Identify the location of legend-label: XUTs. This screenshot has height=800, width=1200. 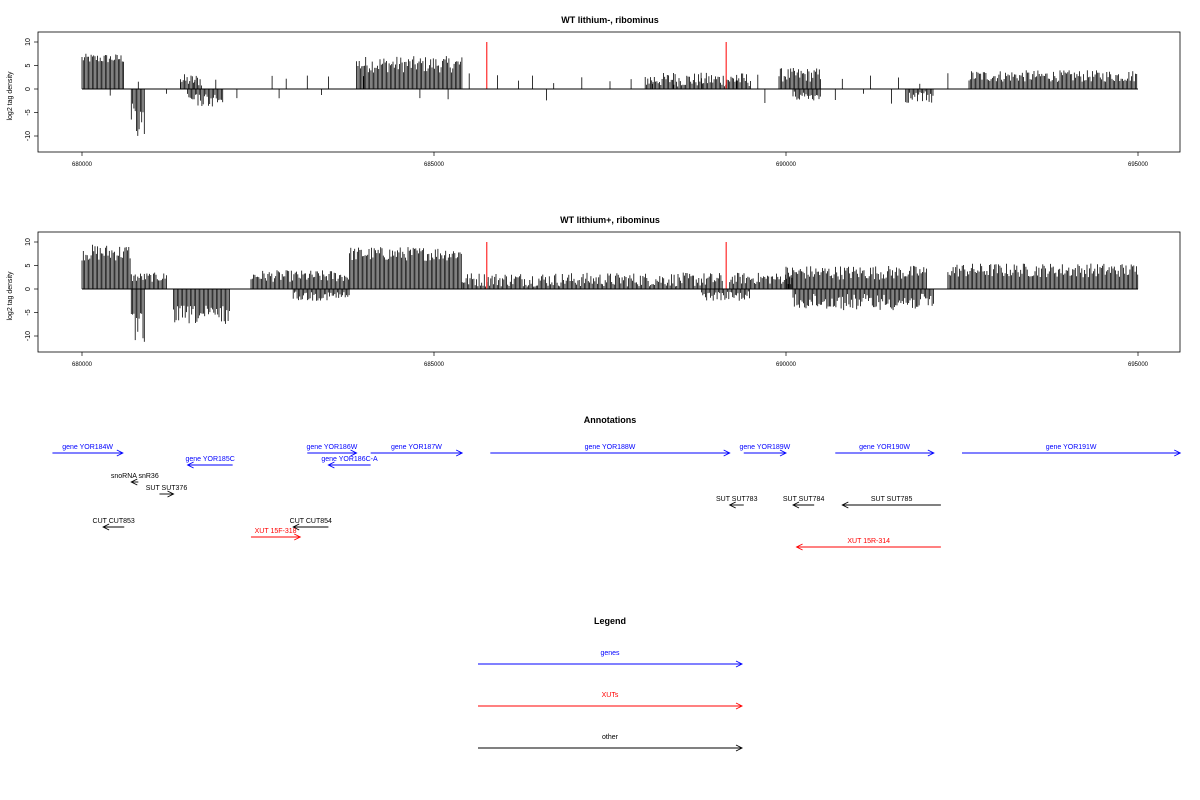
(610, 695).